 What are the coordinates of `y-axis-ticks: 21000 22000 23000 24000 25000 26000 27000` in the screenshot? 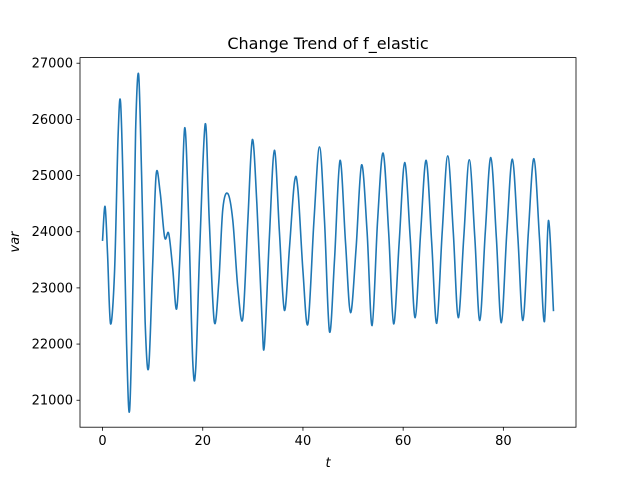 It's located at (56, 233).